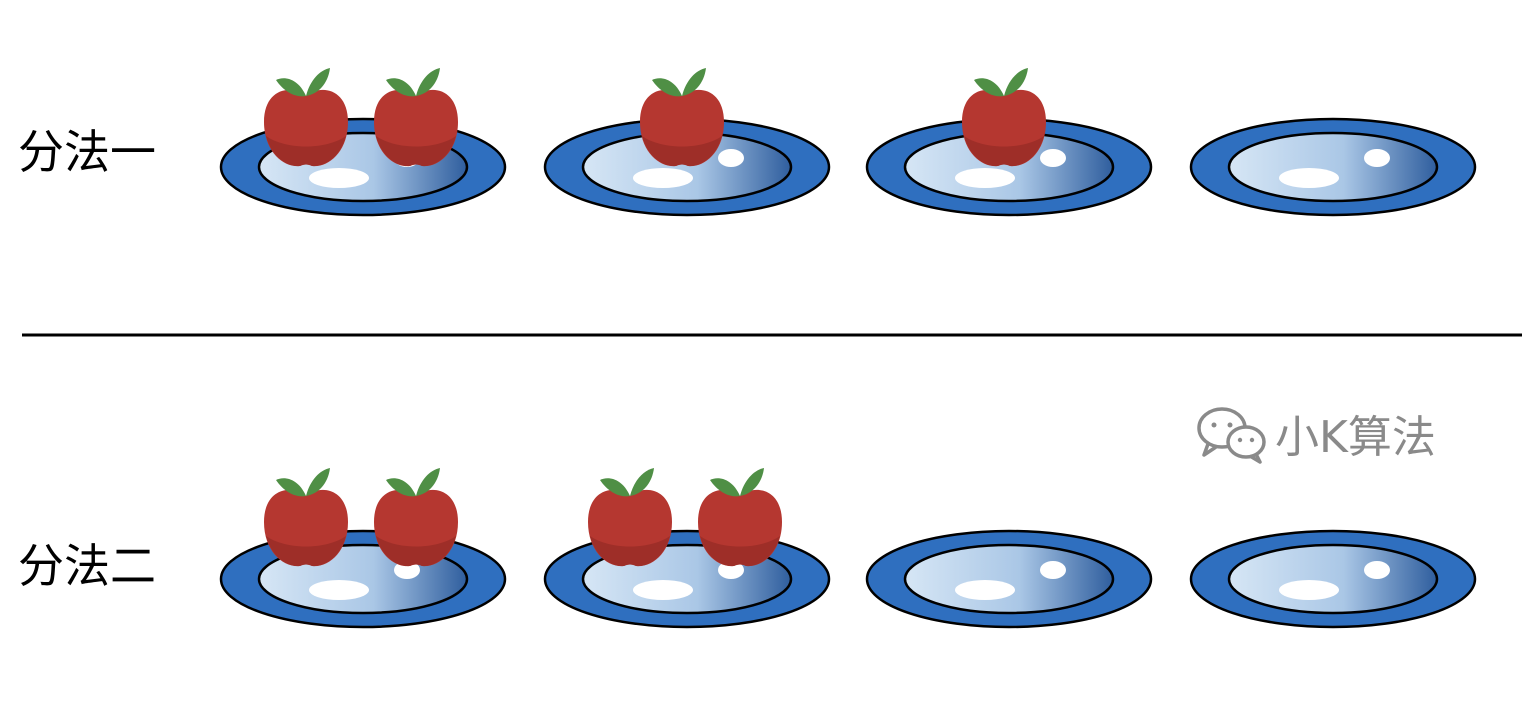  What do you see at coordinates (1355, 437) in the screenshot?
I see `watermark-text: 小K算法` at bounding box center [1355, 437].